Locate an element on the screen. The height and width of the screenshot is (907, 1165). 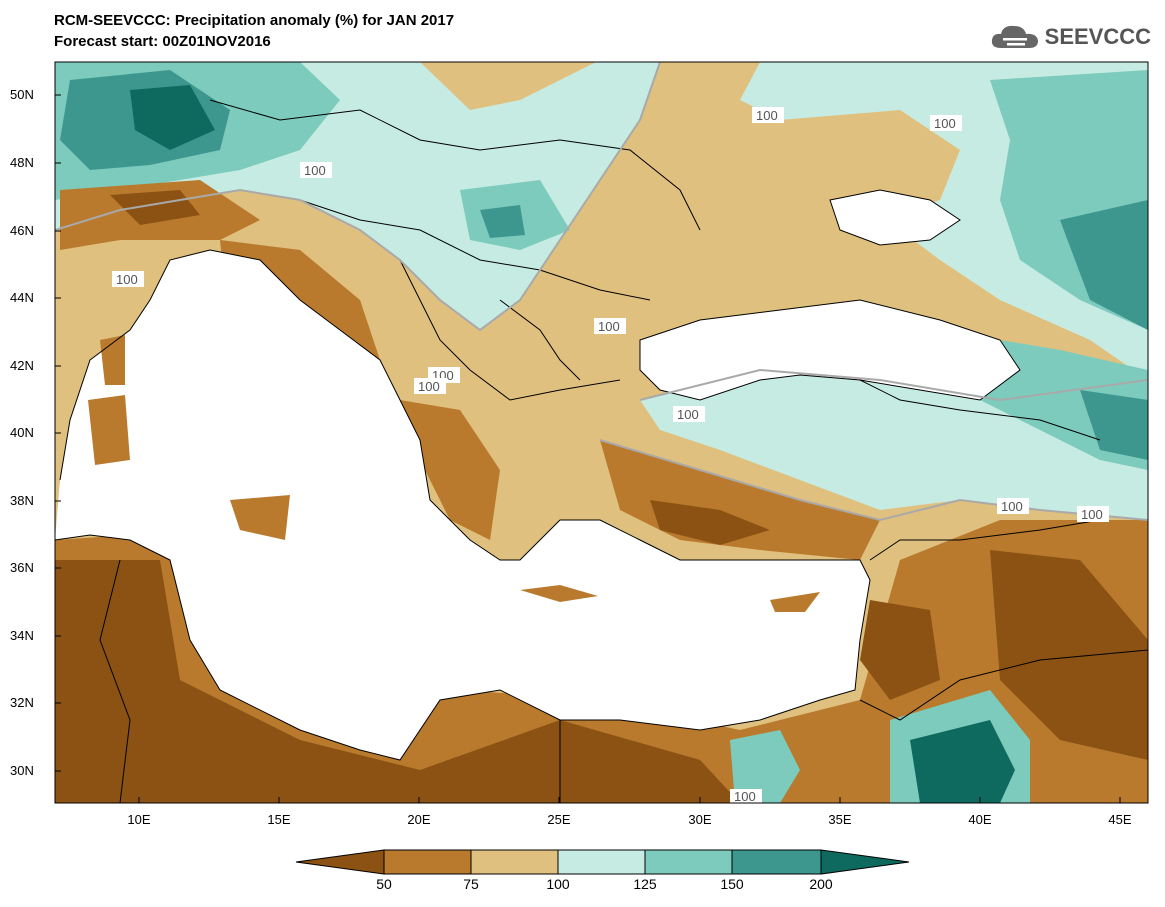
lon-label: 15E is located at coordinates (279, 819).